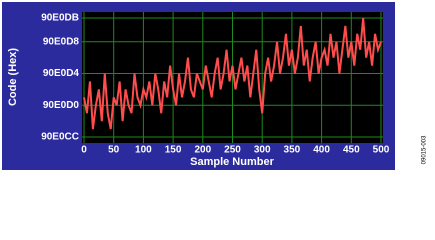 Image resolution: width=435 pixels, height=240 pixels. Describe the element at coordinates (61, 105) in the screenshot. I see `y-tick-label: 90E0D0` at that location.